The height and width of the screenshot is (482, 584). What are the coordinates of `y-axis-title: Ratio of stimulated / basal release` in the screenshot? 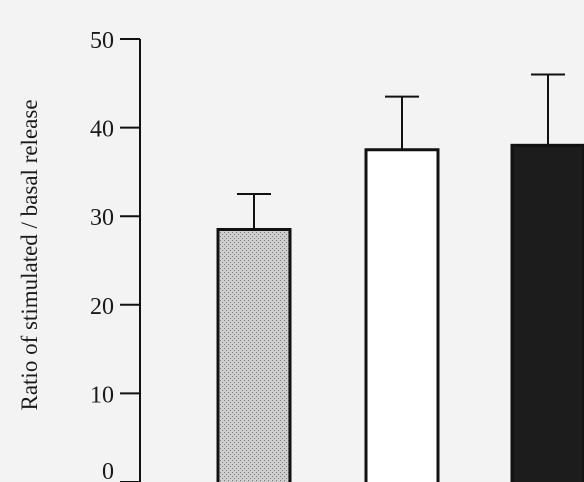 It's located at (29, 254).